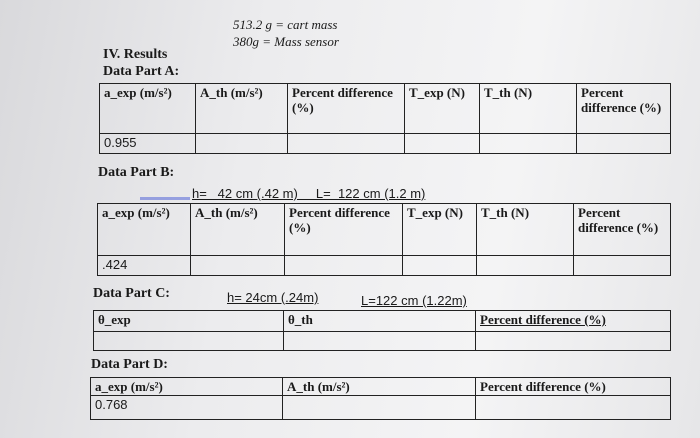  What do you see at coordinates (165, 198) in the screenshot?
I see `pen-mark` at bounding box center [165, 198].